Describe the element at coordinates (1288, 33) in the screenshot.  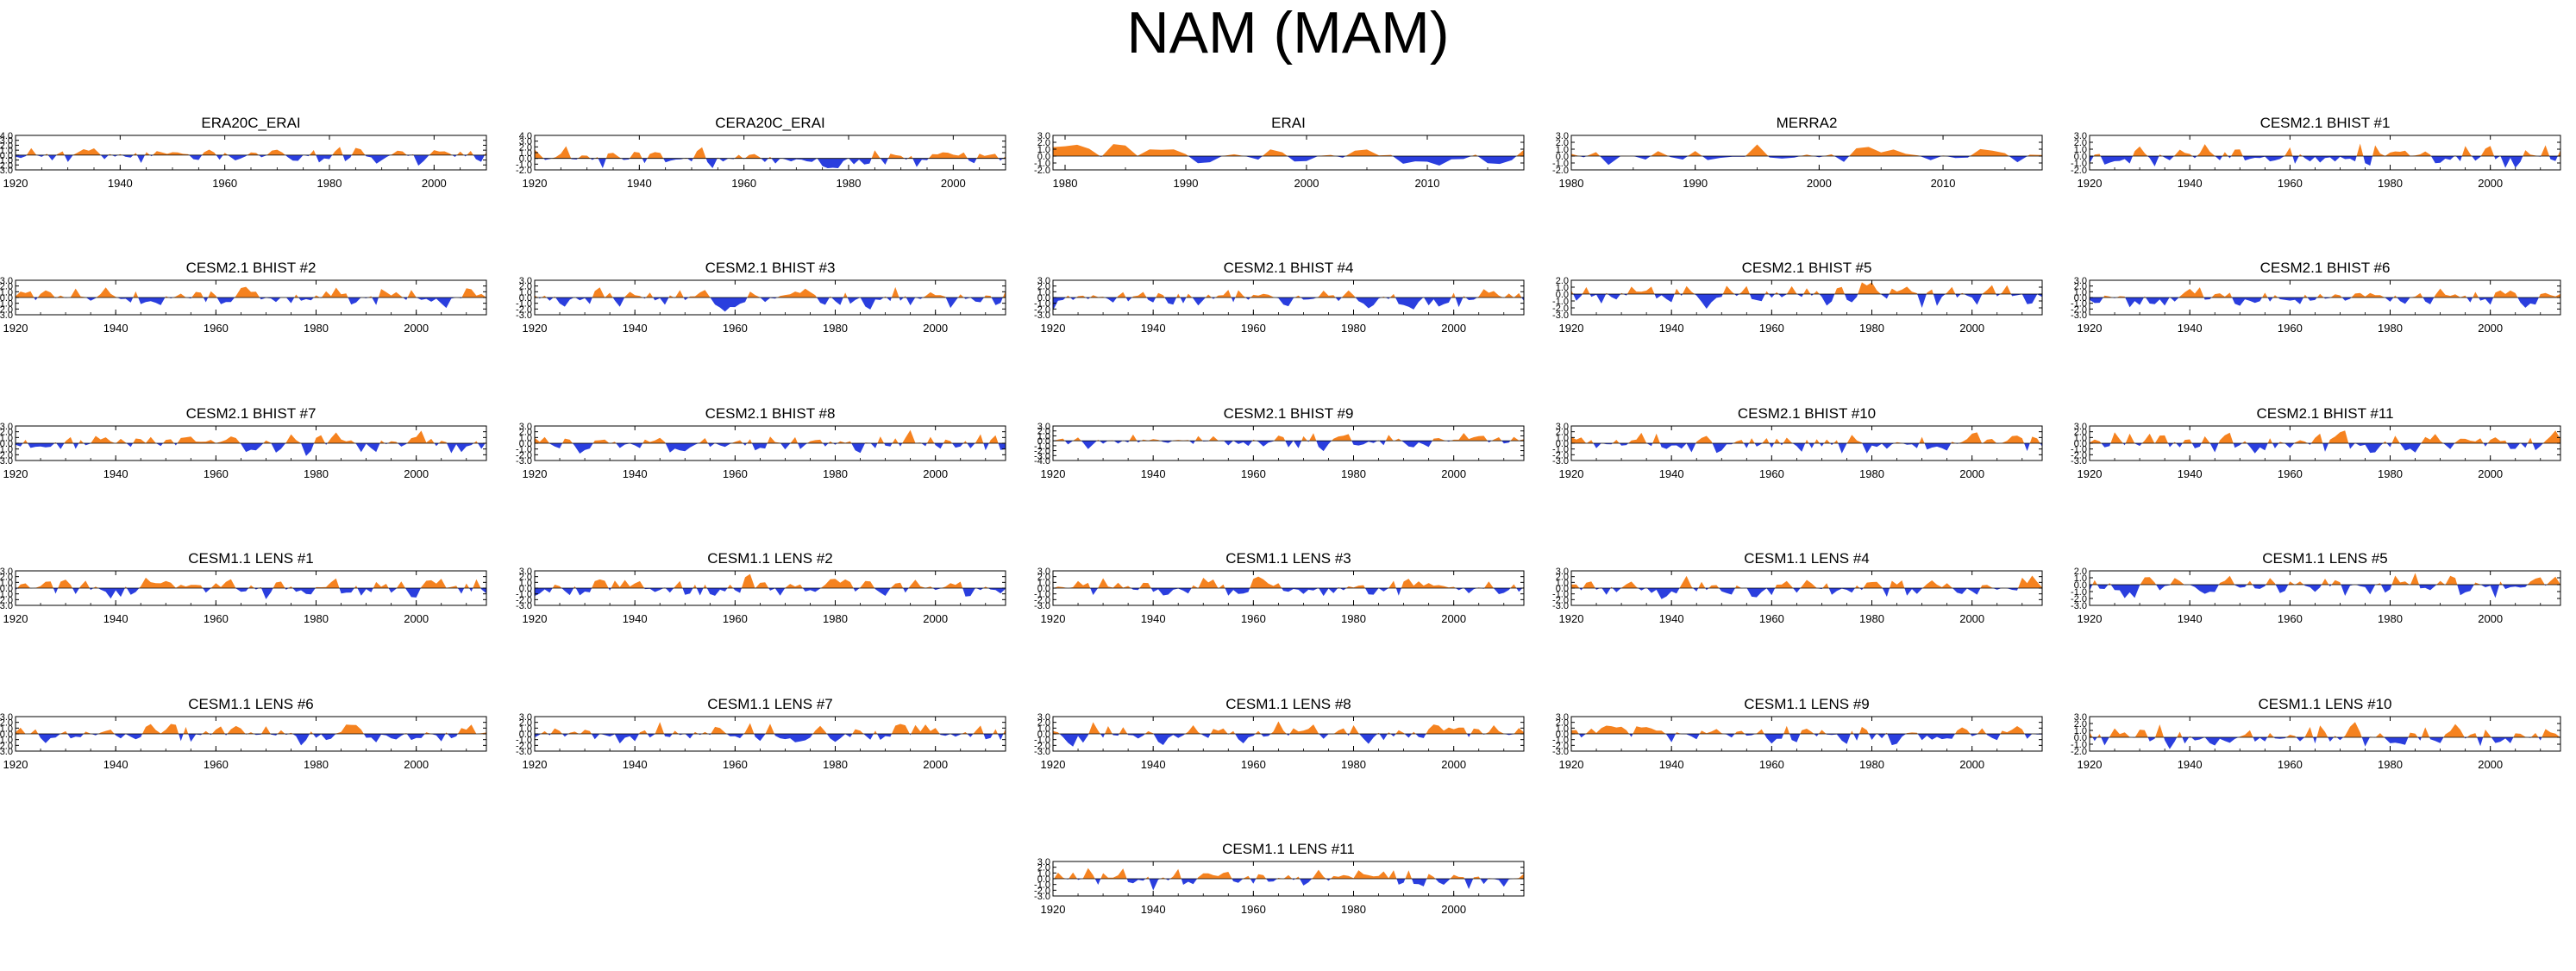
I see `page-title: NAM (MAM)` at that location.